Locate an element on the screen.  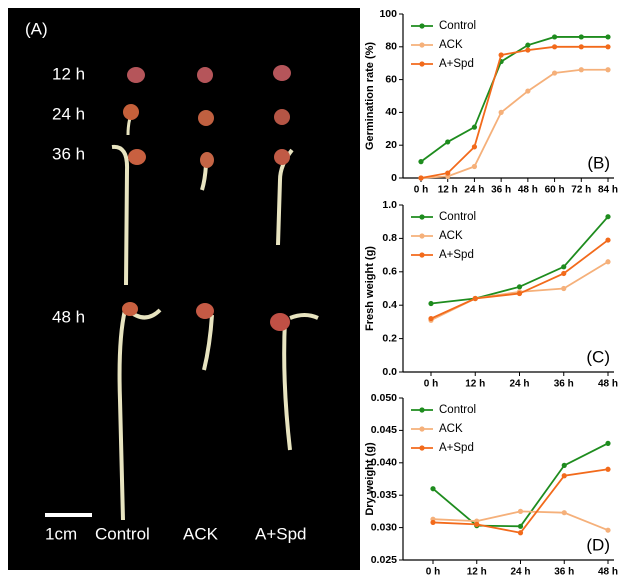
y-tick-label: 0 is located at coordinates (394, 178).